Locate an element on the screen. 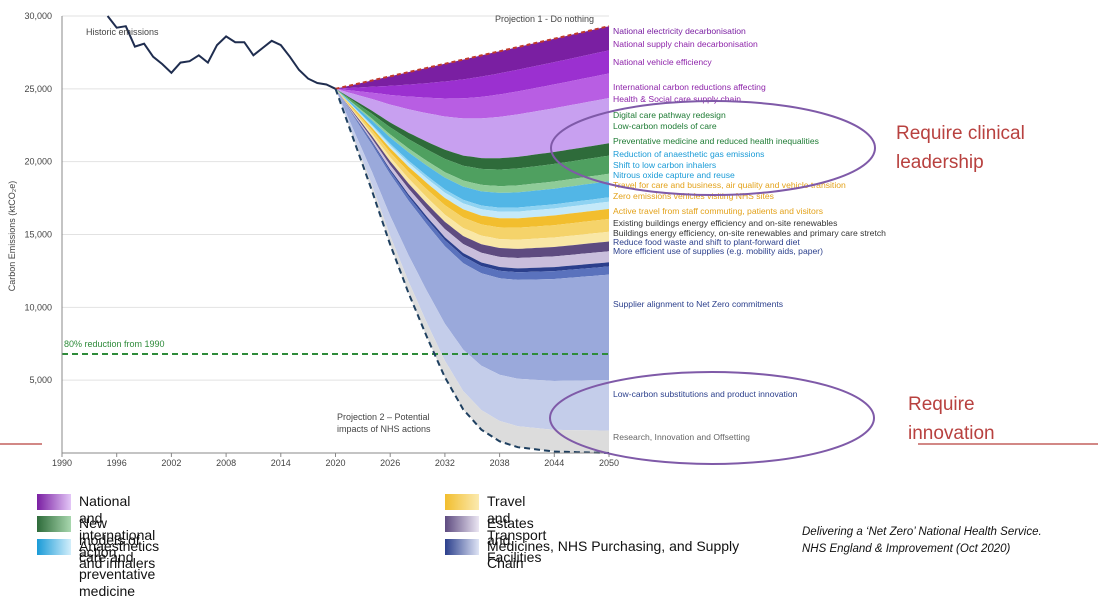  band-label: Research, Innovation and Offsetting is located at coordinates (681, 437).